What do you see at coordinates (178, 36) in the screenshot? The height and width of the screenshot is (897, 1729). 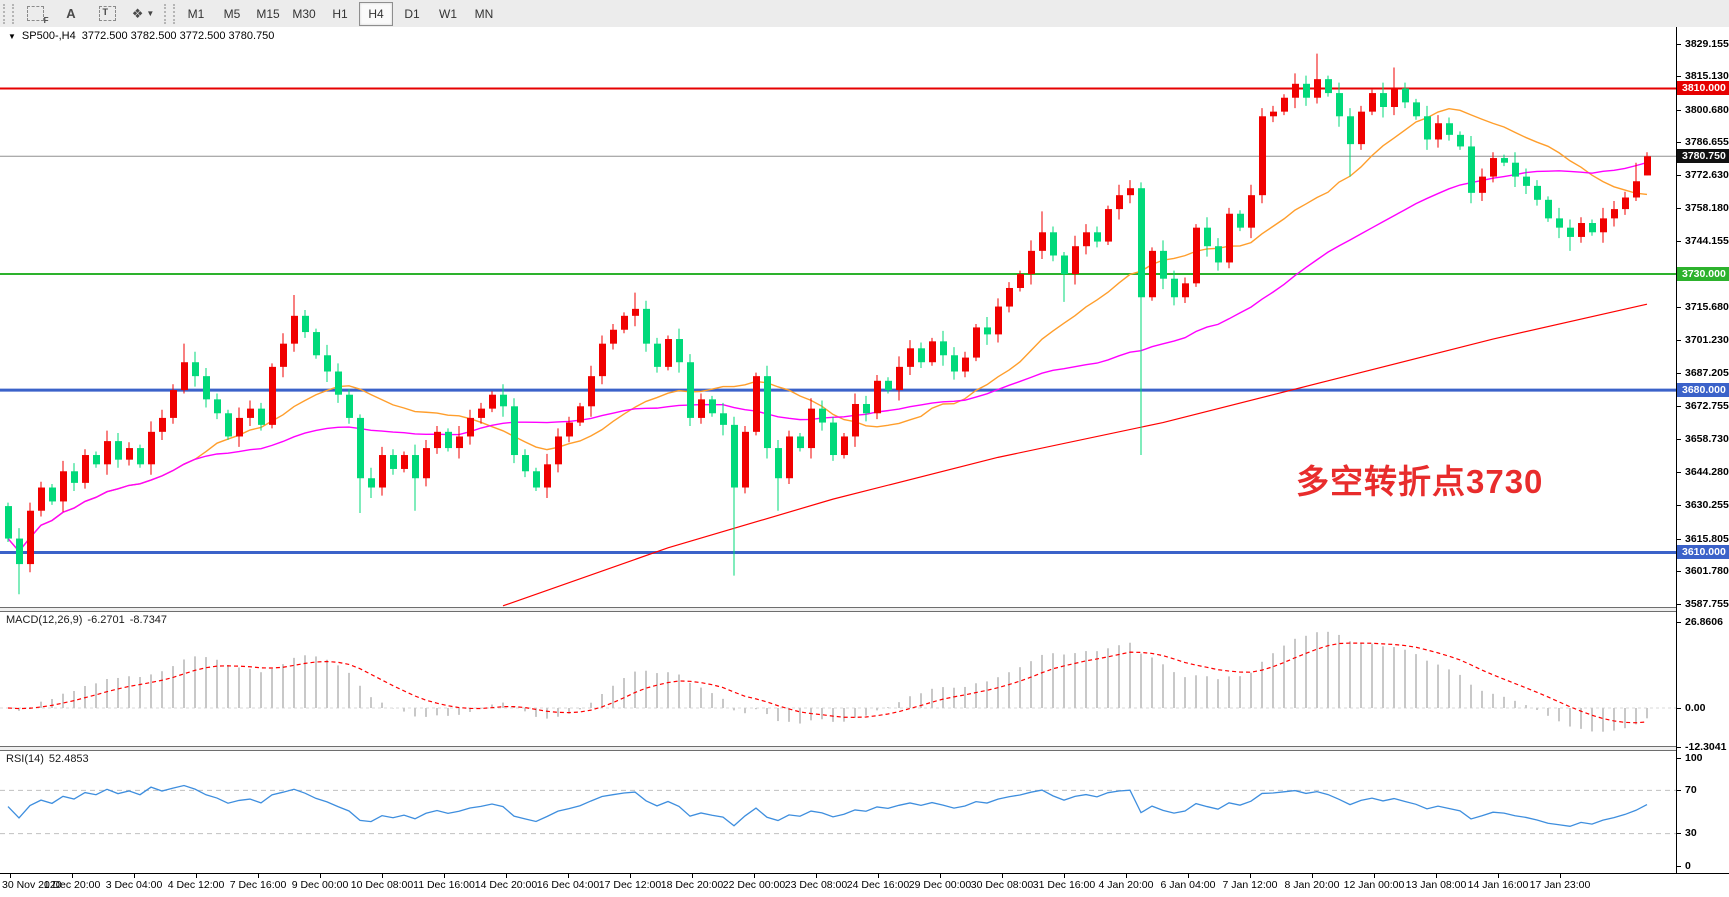 I see `chart-ohlc-values: 3772.500 3782.500 3772.500 3780.750` at bounding box center [178, 36].